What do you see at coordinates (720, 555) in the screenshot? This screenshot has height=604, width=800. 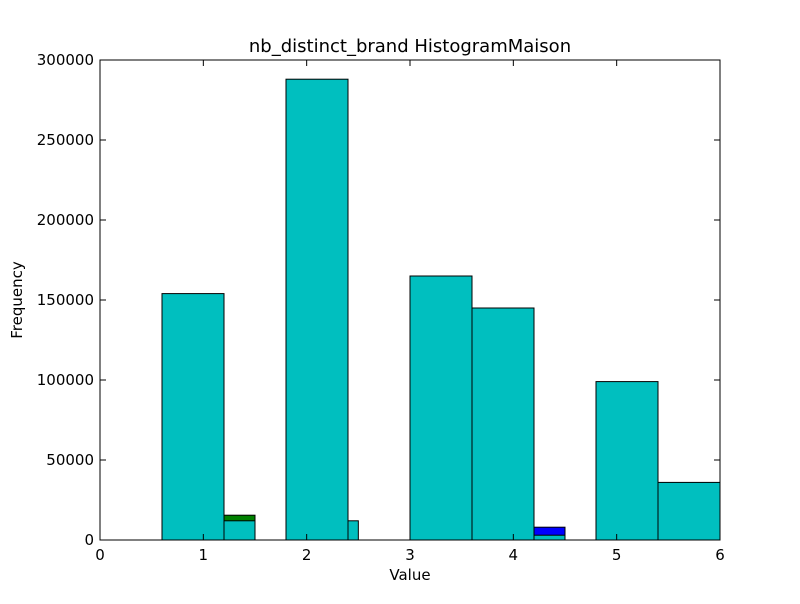 I see `x-tick-label: 6` at bounding box center [720, 555].